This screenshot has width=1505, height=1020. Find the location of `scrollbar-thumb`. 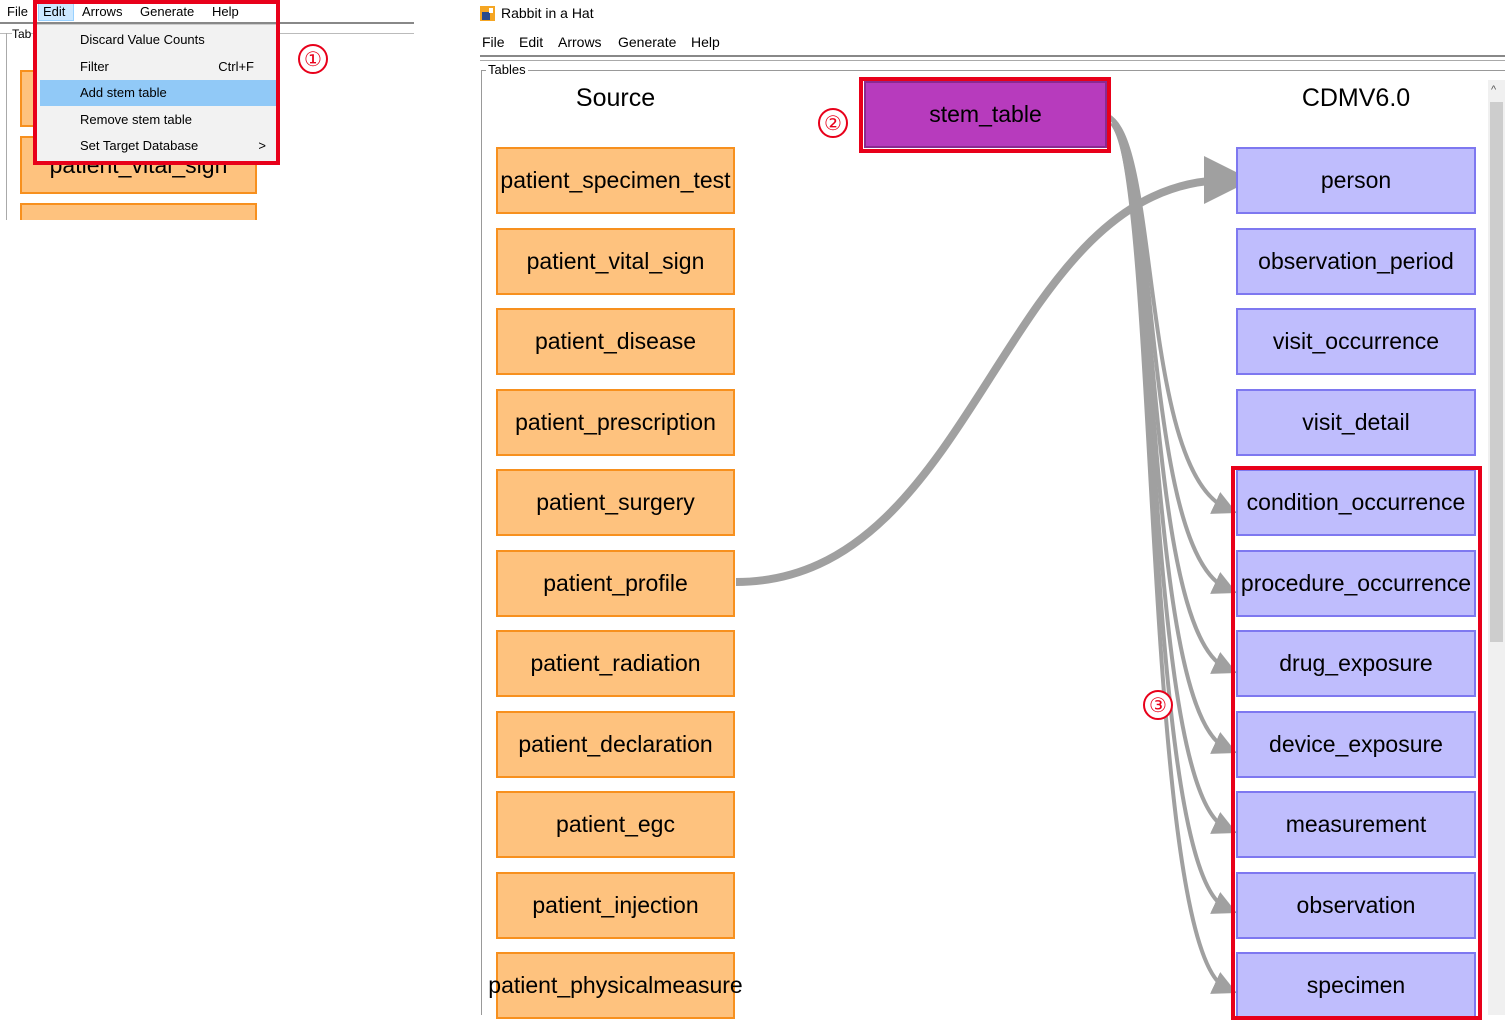

scrollbar-thumb is located at coordinates (1496, 372).